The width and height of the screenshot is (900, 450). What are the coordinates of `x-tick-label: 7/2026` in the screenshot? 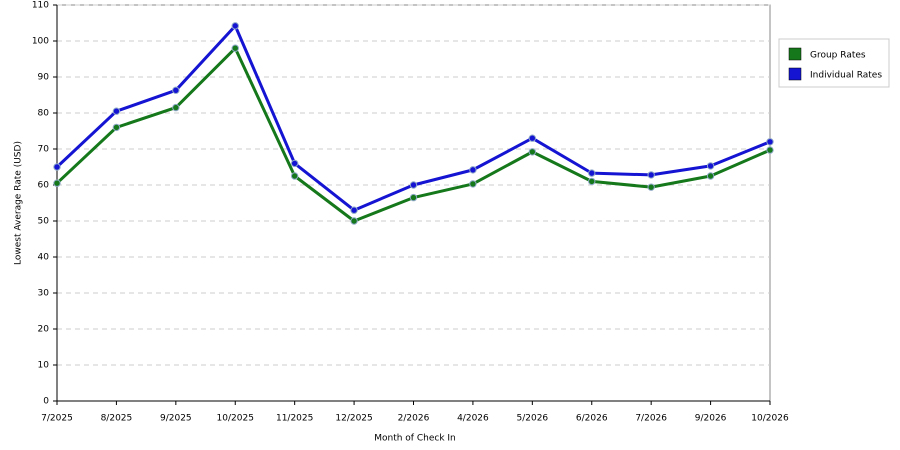 It's located at (651, 419).